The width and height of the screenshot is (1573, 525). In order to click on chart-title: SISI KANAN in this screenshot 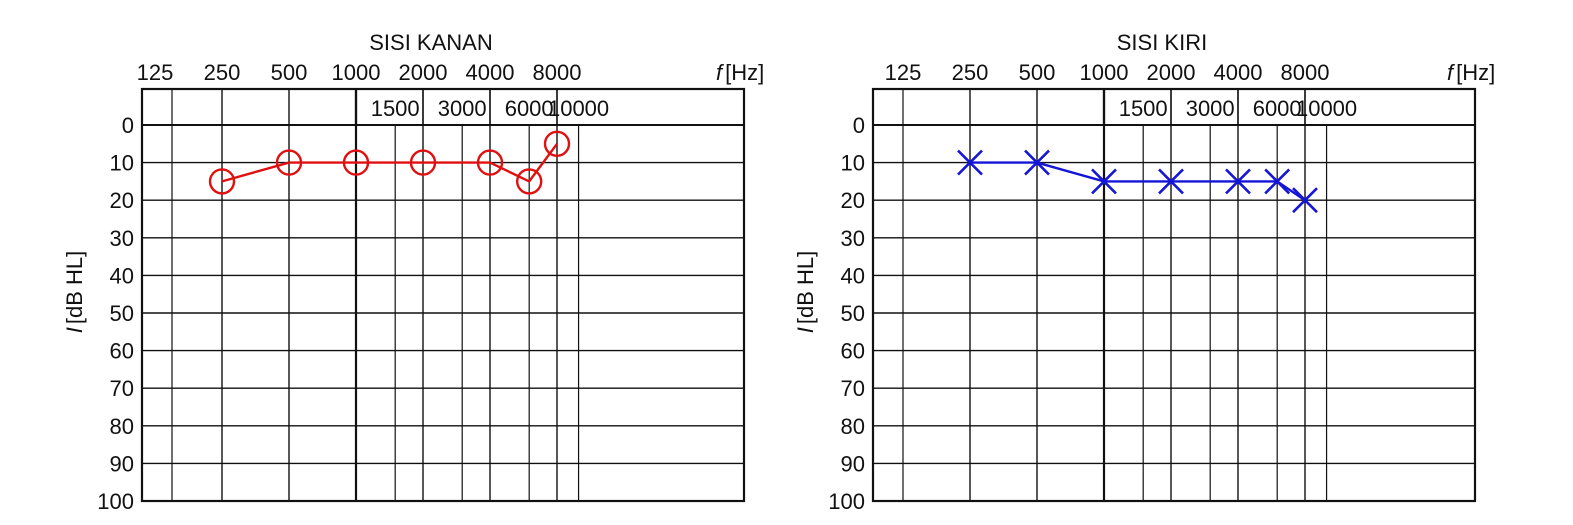, I will do `click(430, 42)`.